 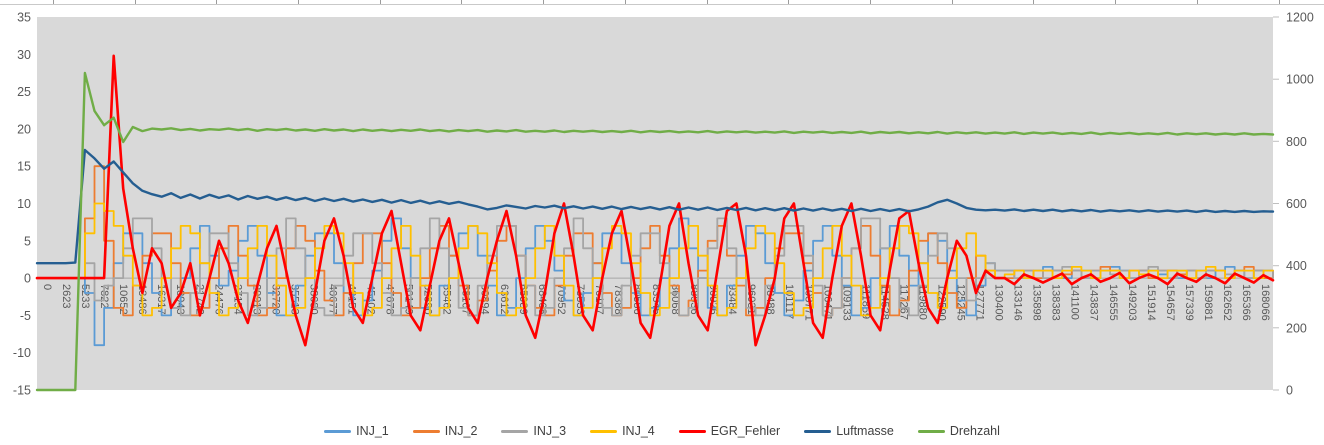 I want to click on right-axis-tick-label: 0, so click(x=1289, y=391).